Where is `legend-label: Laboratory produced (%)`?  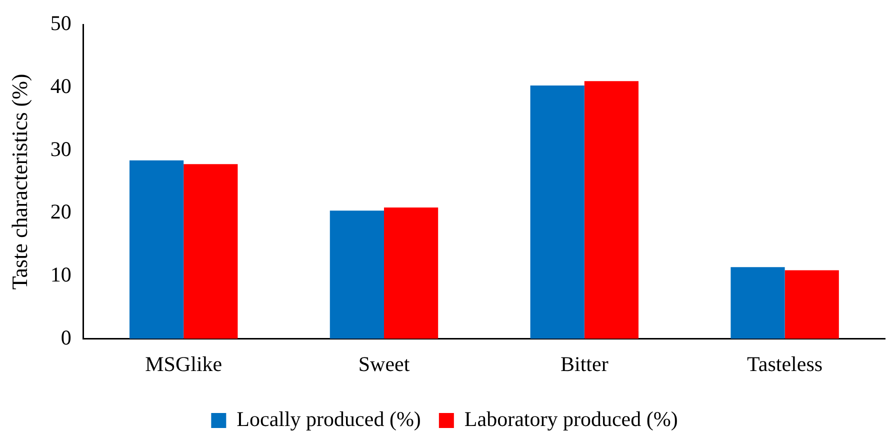
legend-label: Laboratory produced (%) is located at coordinates (571, 419).